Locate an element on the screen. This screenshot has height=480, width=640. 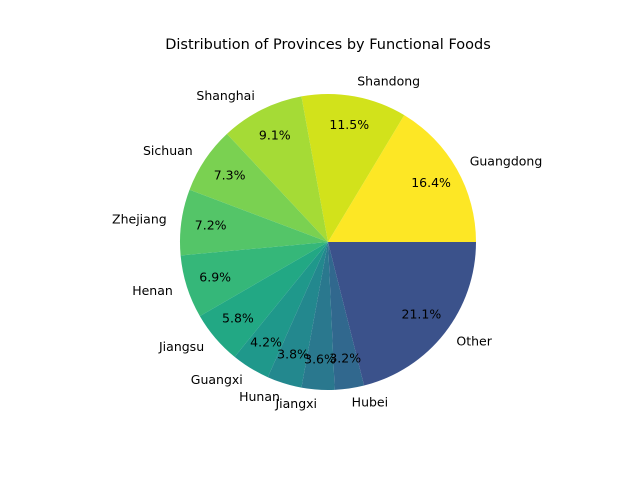
slice-percent-henan: 6.9% is located at coordinates (215, 276).